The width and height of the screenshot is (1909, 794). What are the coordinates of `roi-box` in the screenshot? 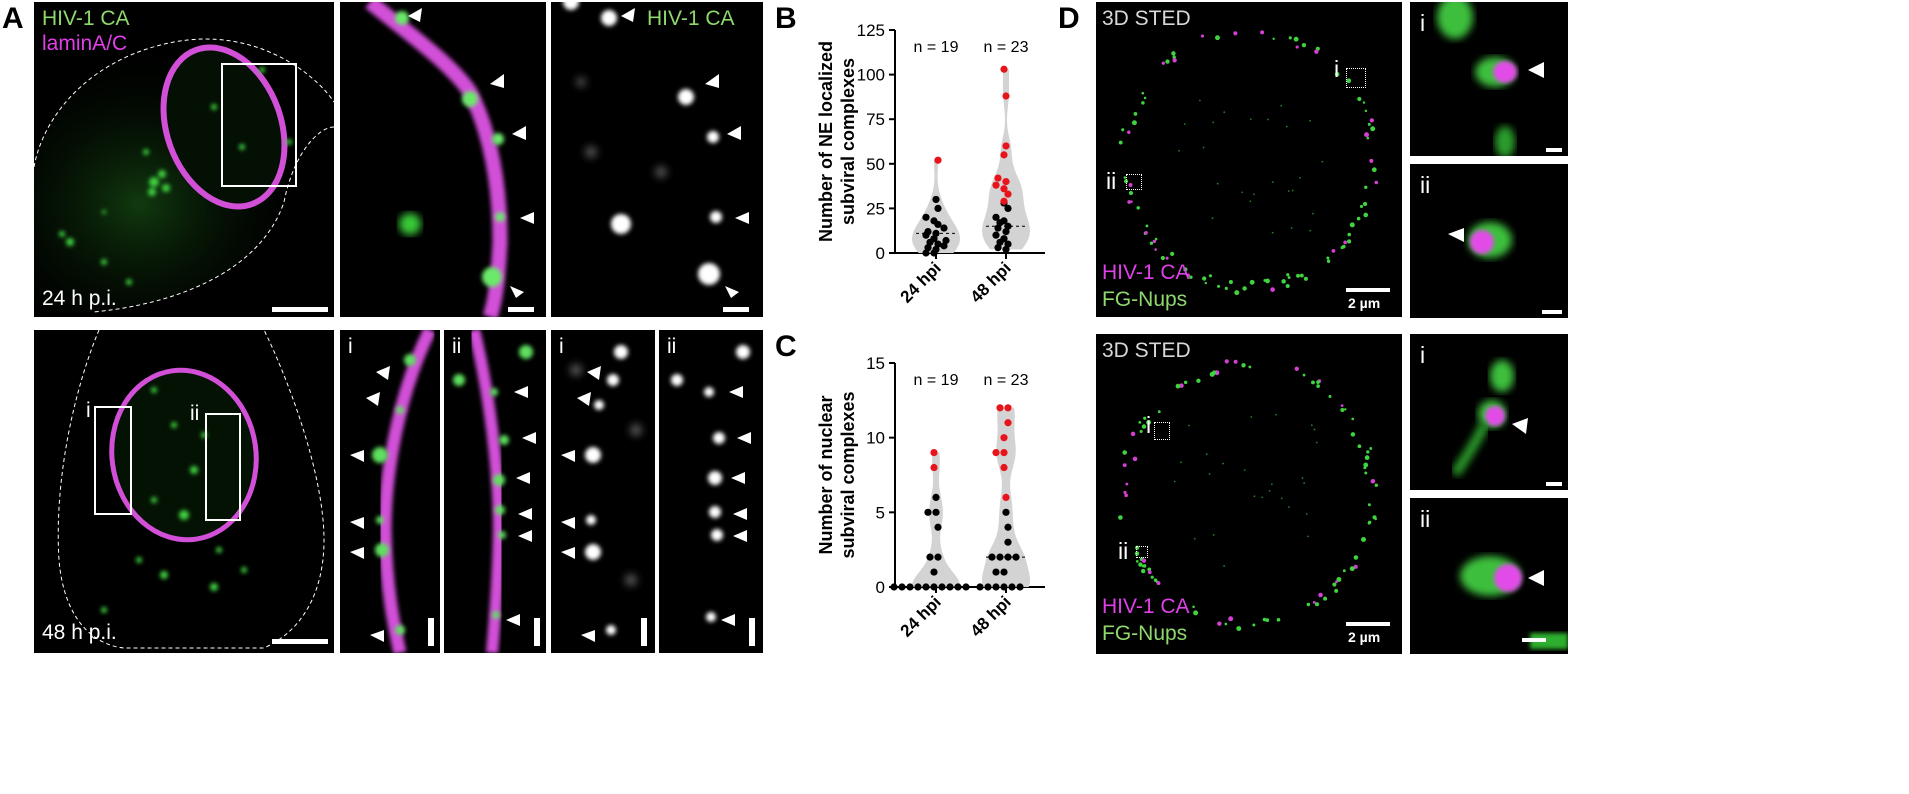 It's located at (259, 125).